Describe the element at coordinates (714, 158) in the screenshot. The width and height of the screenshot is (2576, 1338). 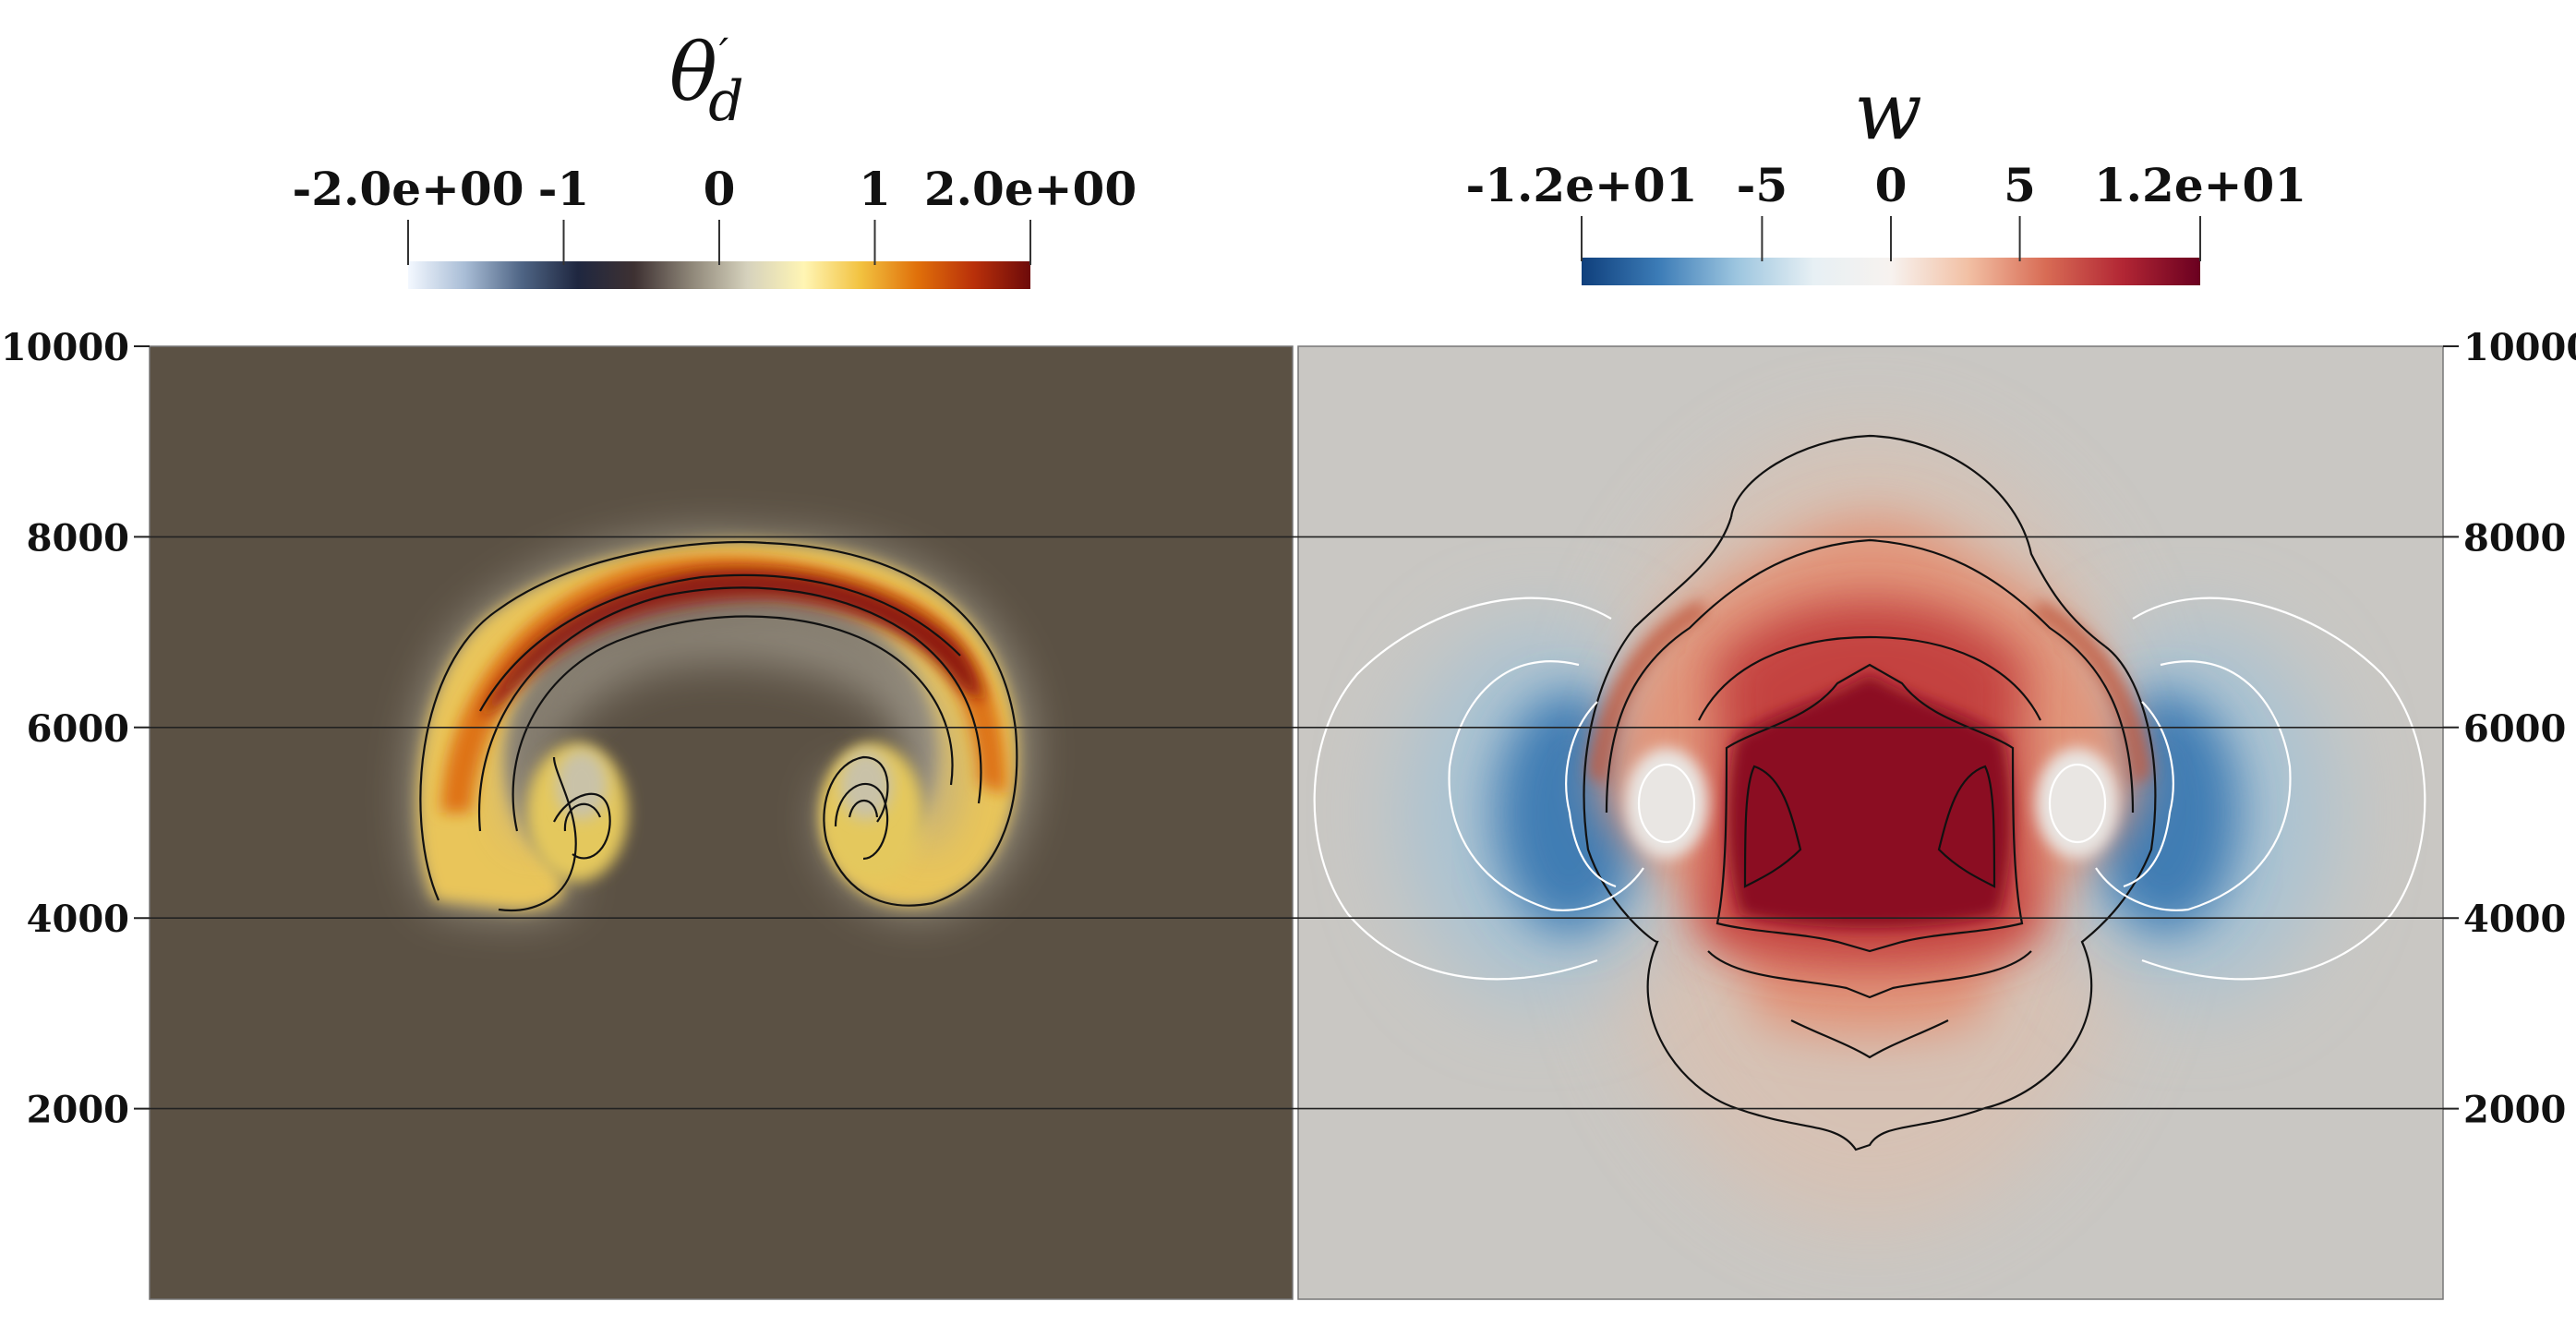
I see `colorbar-theta: θ′ d -2.0e+00 -1 0 1 2.0e+00` at that location.